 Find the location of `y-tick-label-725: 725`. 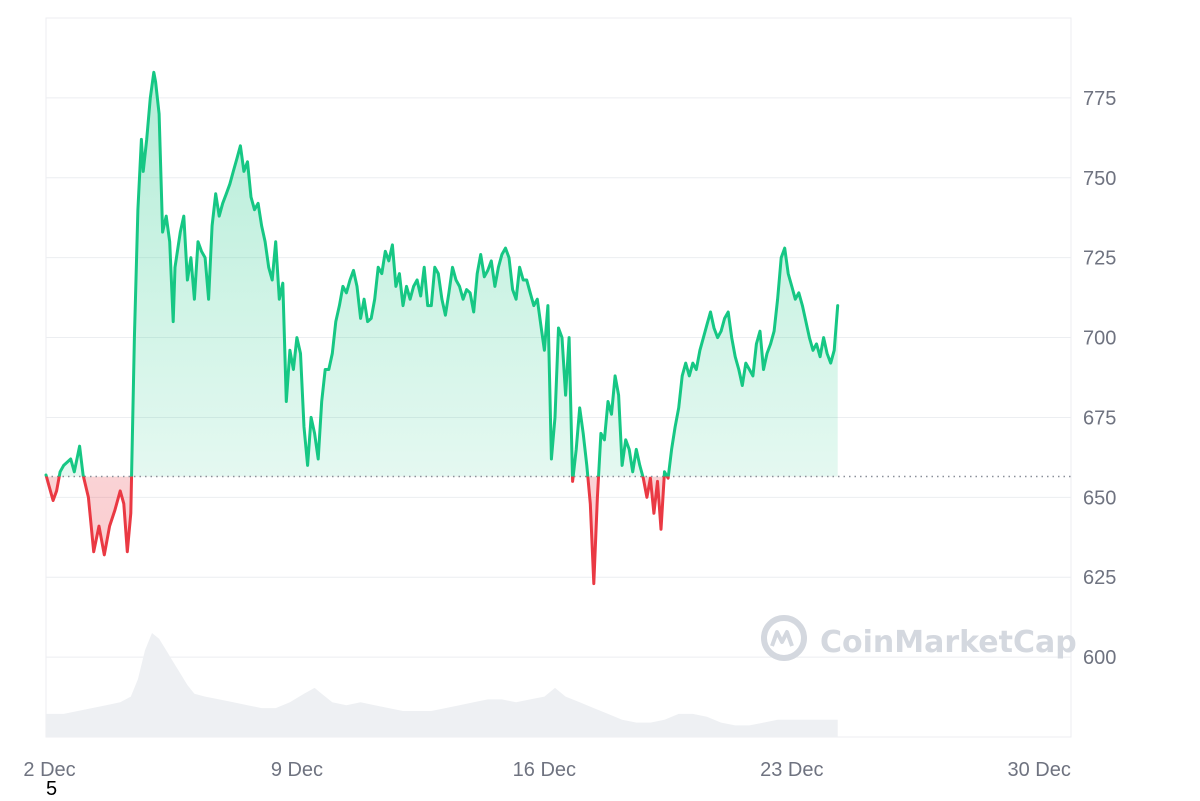

y-tick-label-725: 725 is located at coordinates (1099, 259).